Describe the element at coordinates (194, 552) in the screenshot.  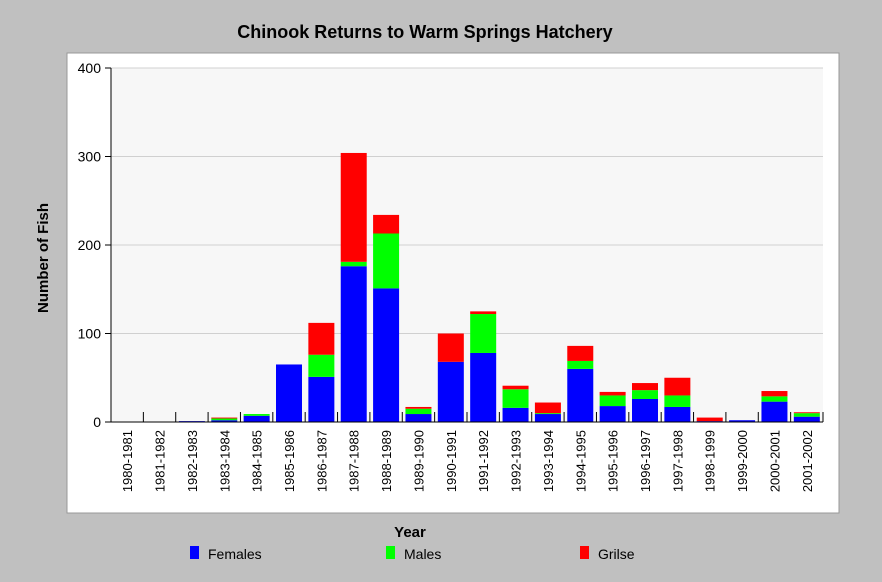
I see `legend-swatch-females` at that location.